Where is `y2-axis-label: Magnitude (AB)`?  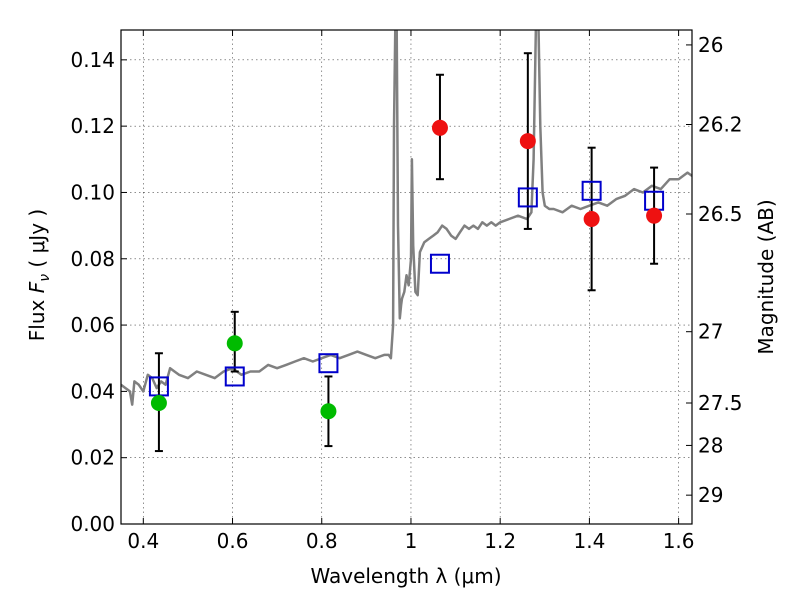 y2-axis-label: Magnitude (AB) is located at coordinates (766, 276).